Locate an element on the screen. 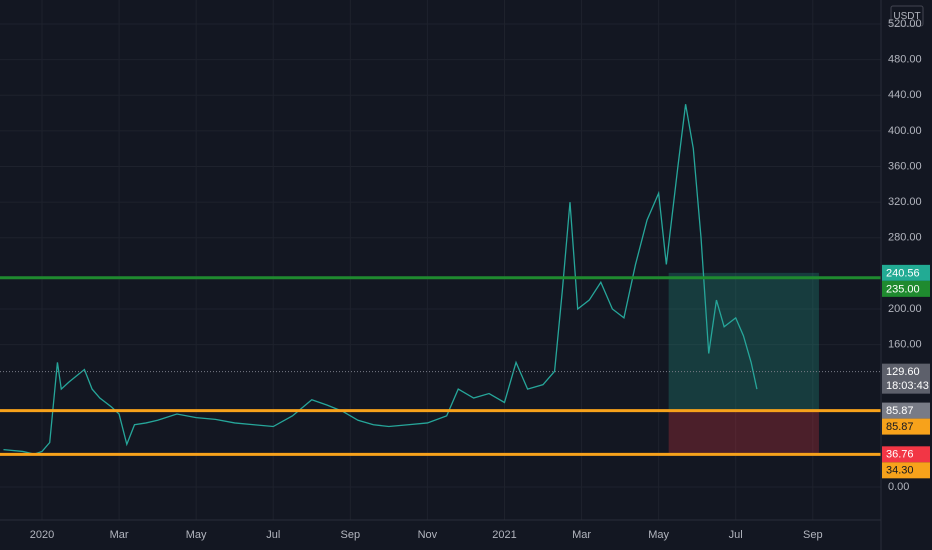 This screenshot has width=932, height=550. price-tag-label: 34.30 is located at coordinates (900, 471).